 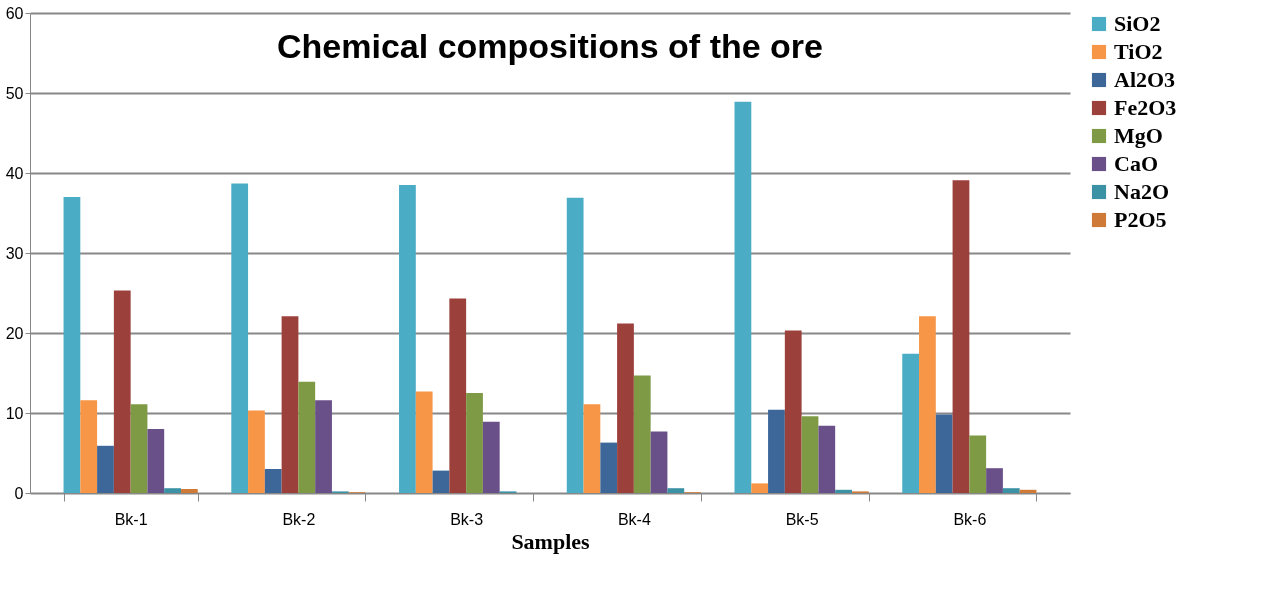 What do you see at coordinates (1136, 163) in the screenshot?
I see `legend-label: CaO` at bounding box center [1136, 163].